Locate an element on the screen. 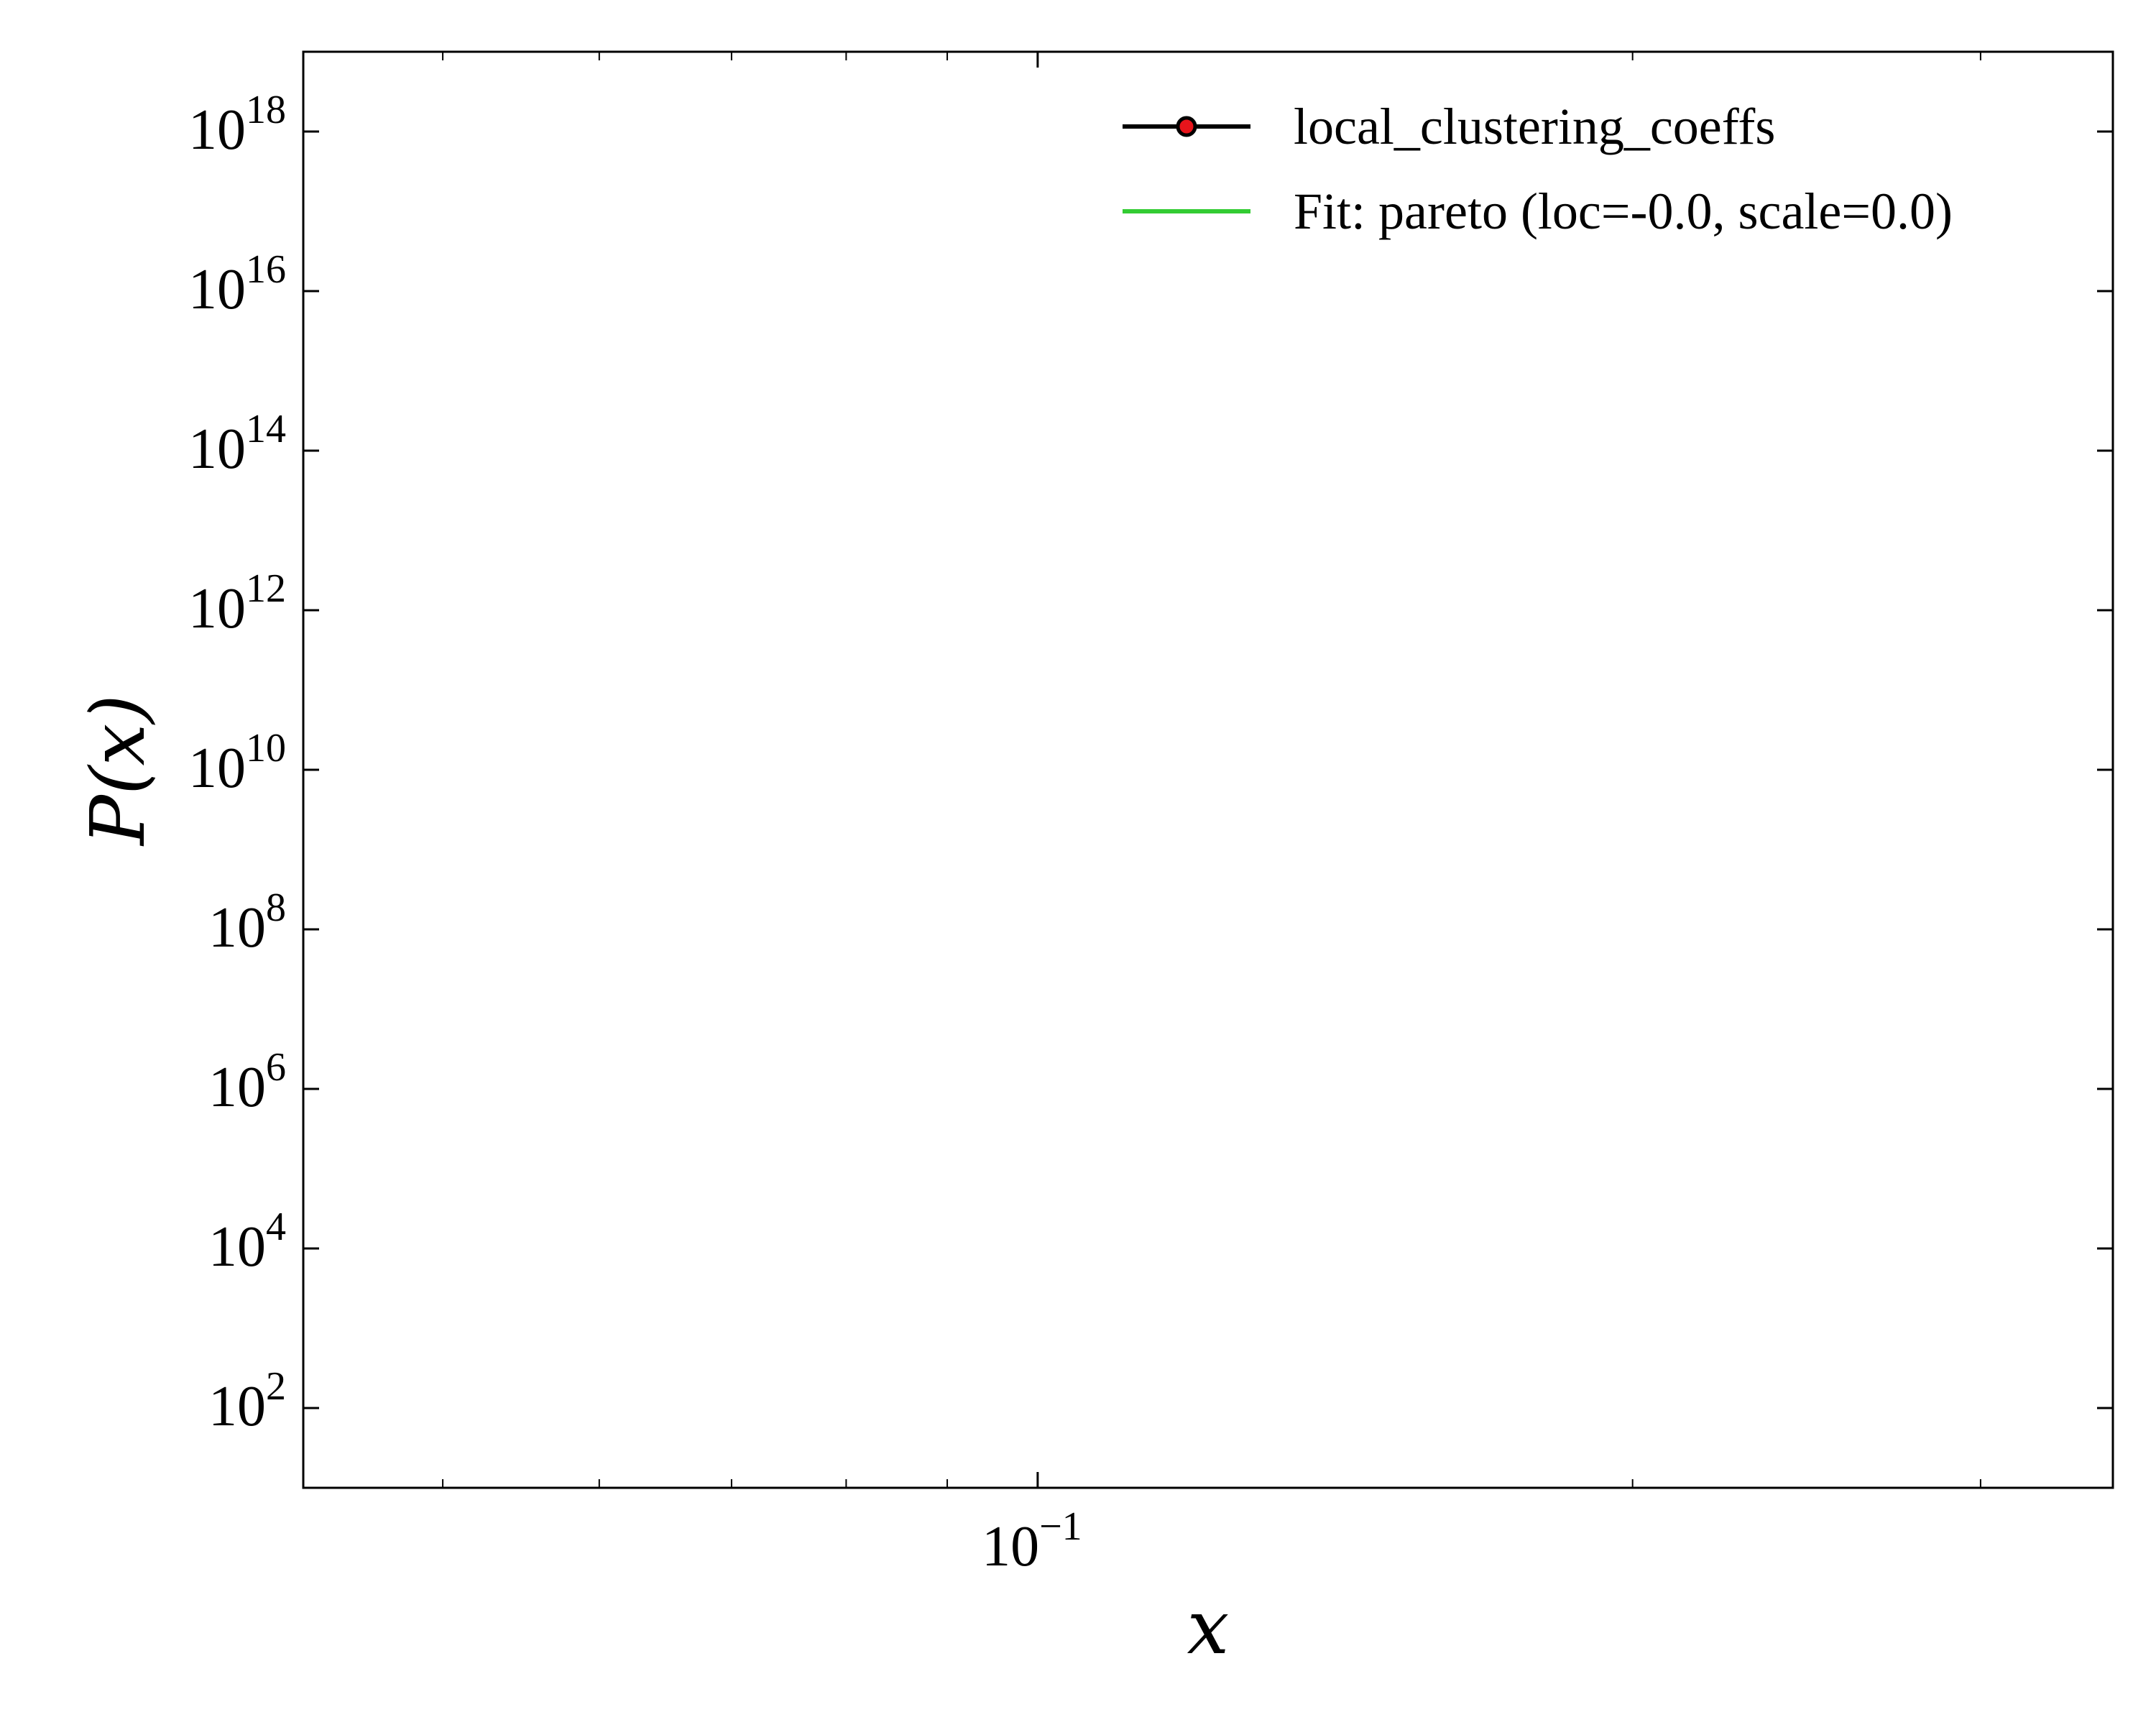 This screenshot has width=2156, height=1725. legend-entry-local-clustering-coeffs: local_clustering_coeffs is located at coordinates (1449, 126).